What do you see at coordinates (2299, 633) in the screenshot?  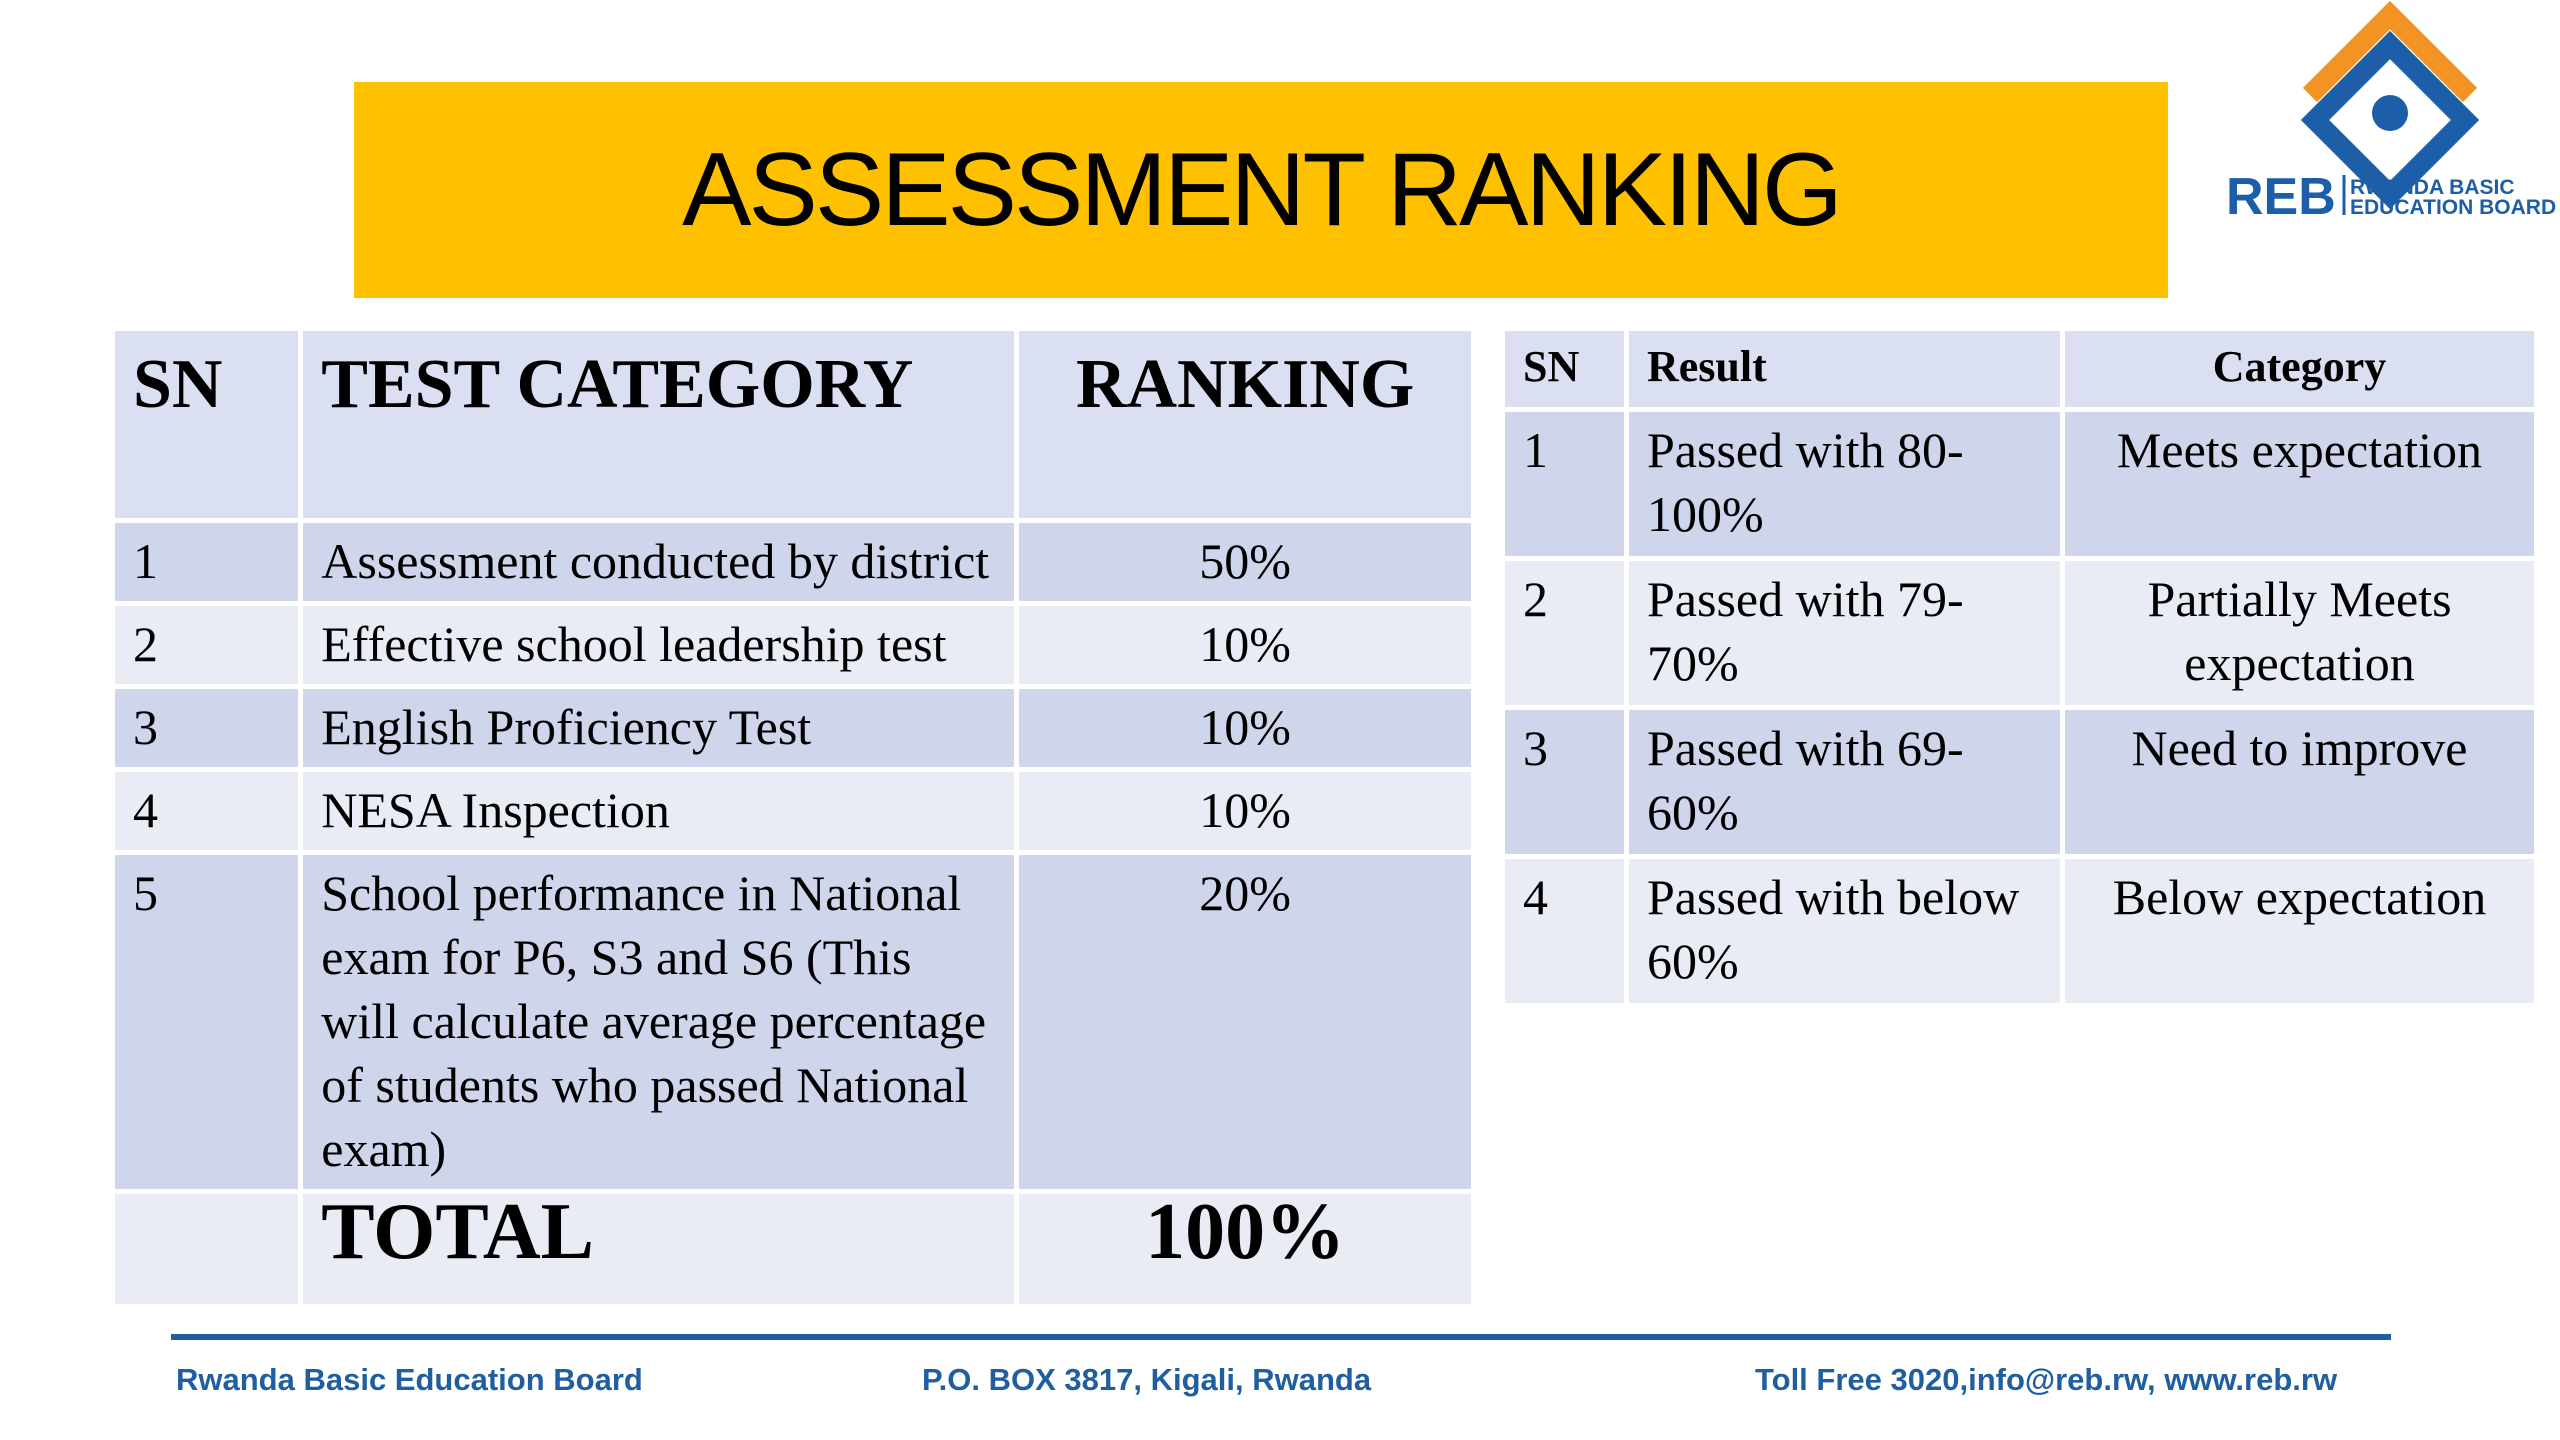 I see `cell: Partially Meets expectation` at bounding box center [2299, 633].